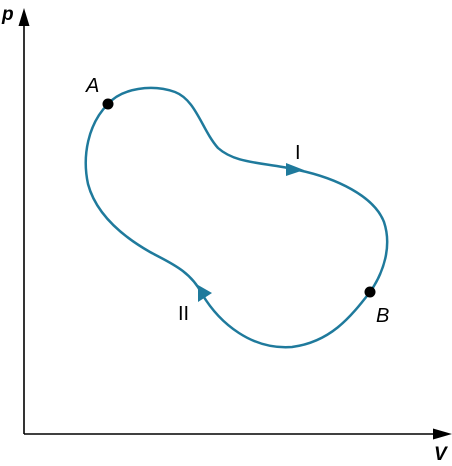  Describe the element at coordinates (205, 293) in the screenshot. I see `path-ii-direction-arrow` at that location.